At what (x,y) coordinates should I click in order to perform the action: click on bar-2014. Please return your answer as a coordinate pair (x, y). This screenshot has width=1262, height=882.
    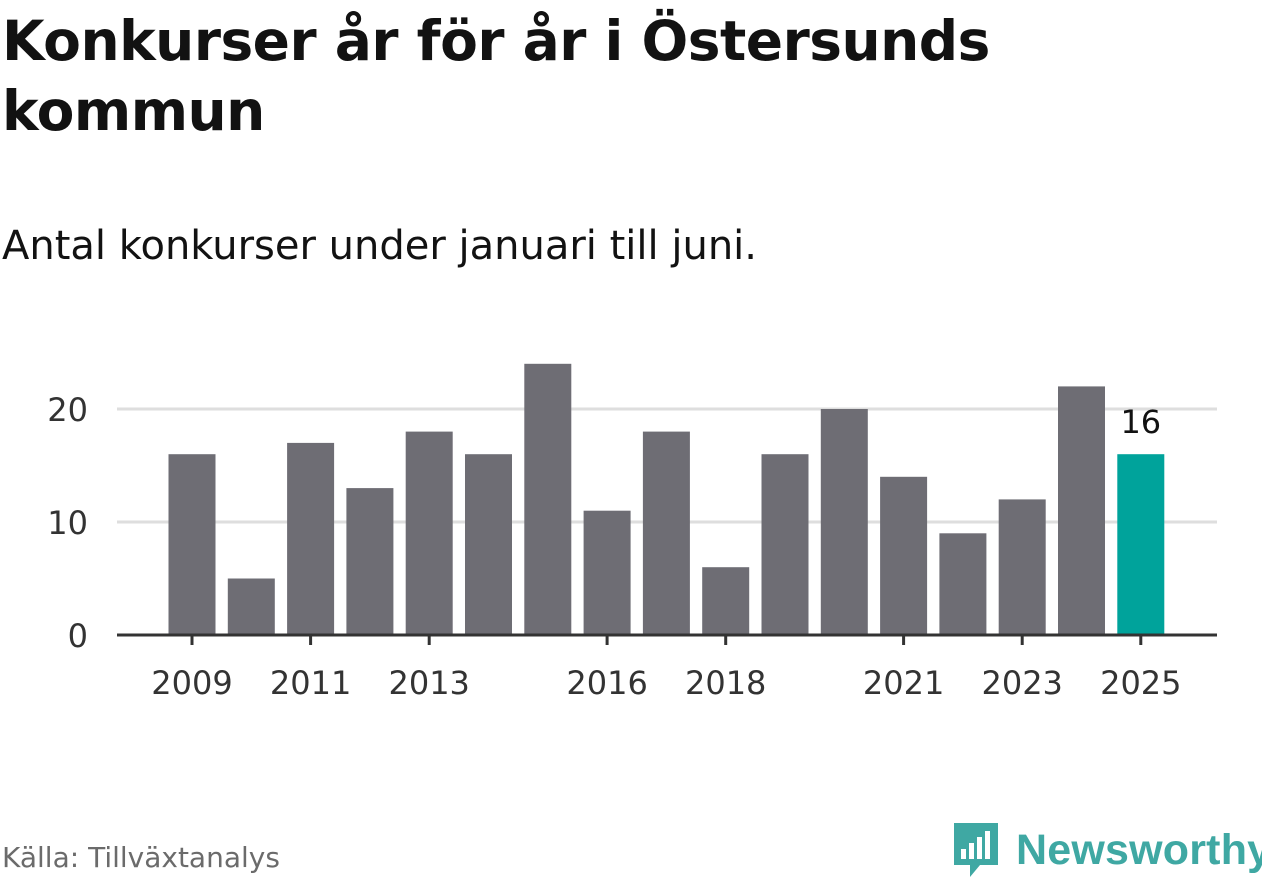
    Looking at the image, I should click on (488, 544).